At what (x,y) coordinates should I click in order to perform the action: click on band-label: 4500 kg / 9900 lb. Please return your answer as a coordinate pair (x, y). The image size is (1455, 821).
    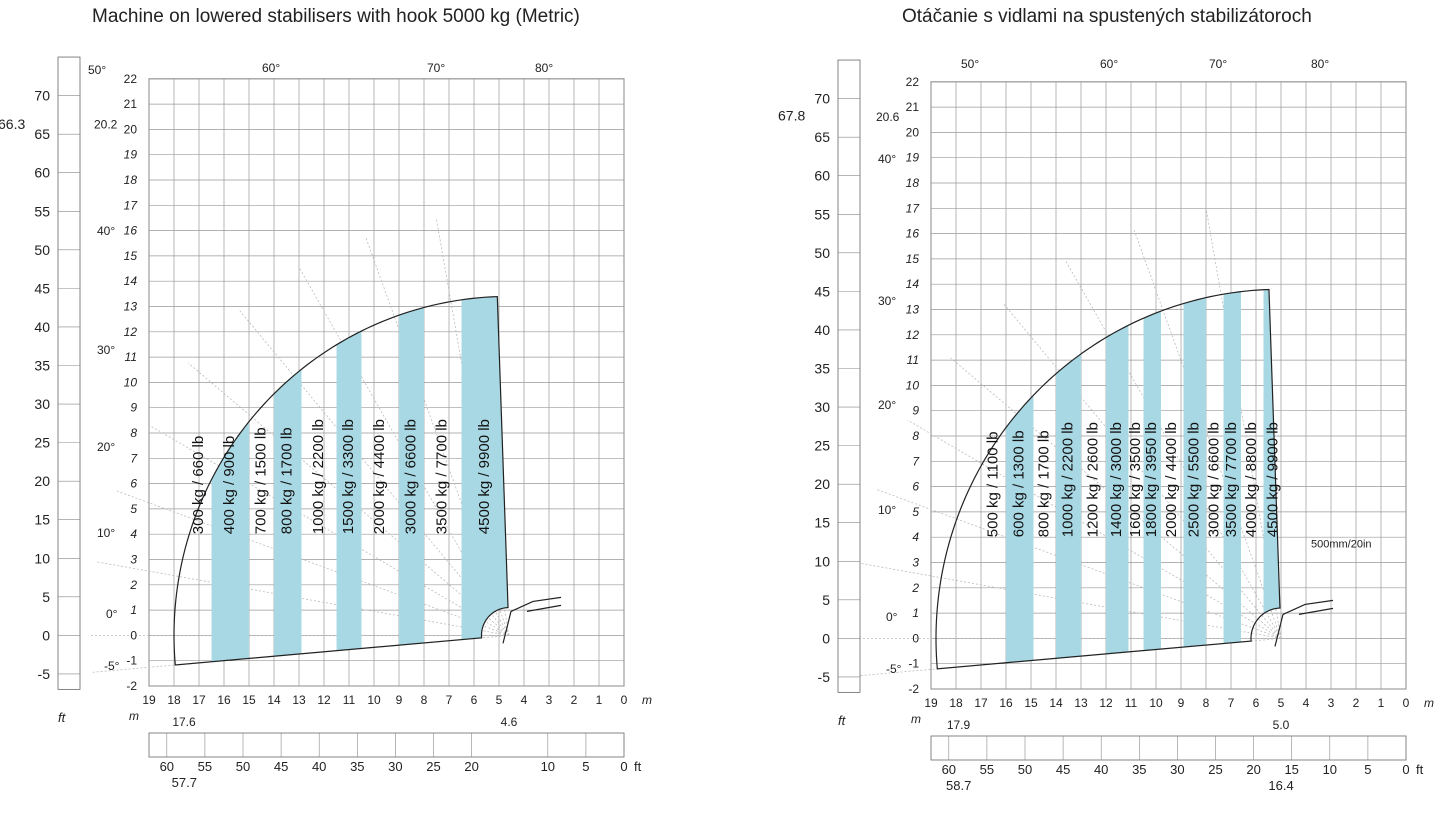
    Looking at the image, I should click on (484, 476).